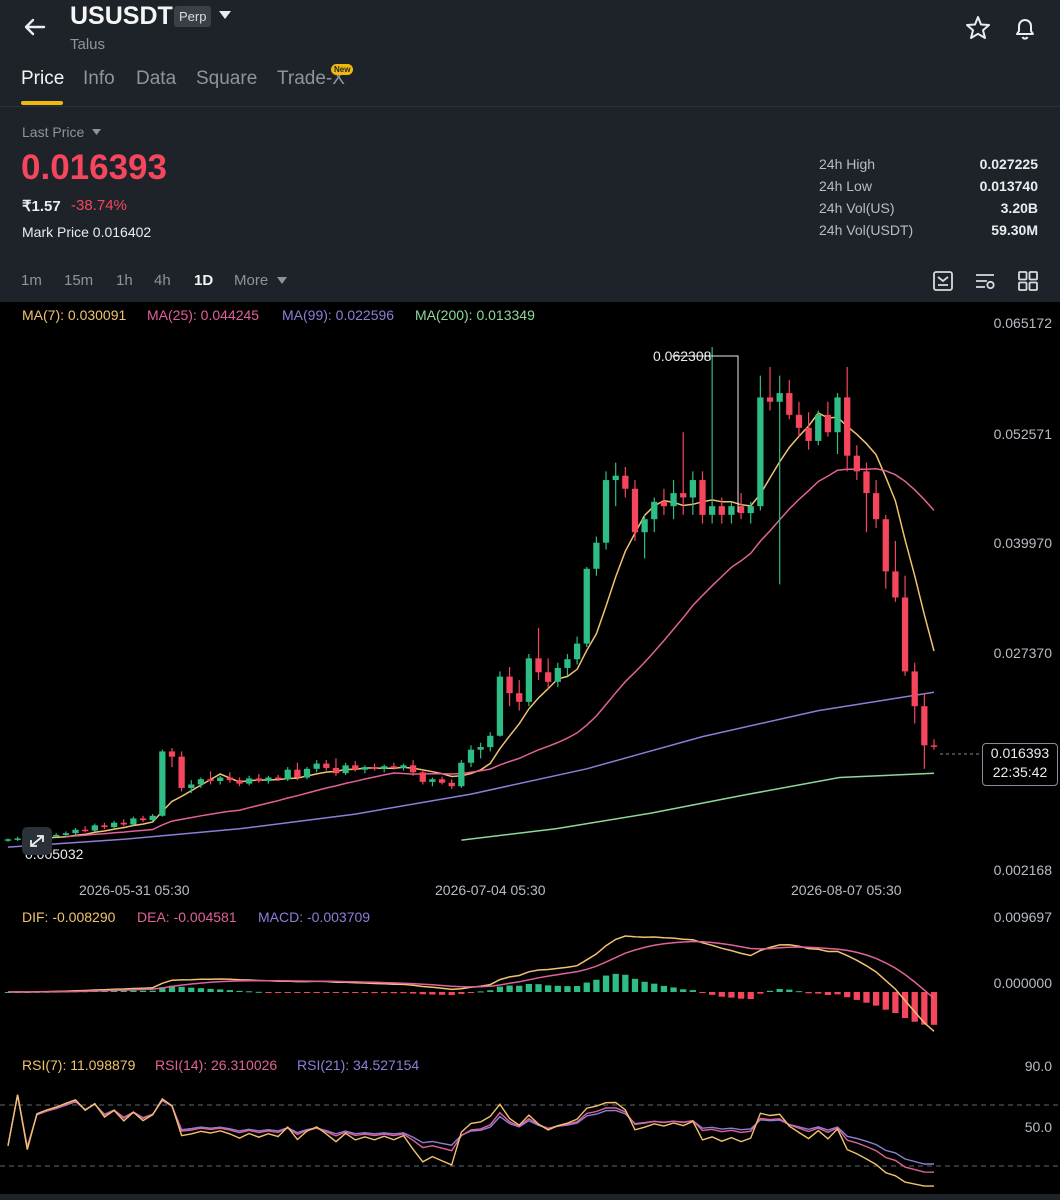  Describe the element at coordinates (37, 841) in the screenshot. I see `expand-icon` at that location.